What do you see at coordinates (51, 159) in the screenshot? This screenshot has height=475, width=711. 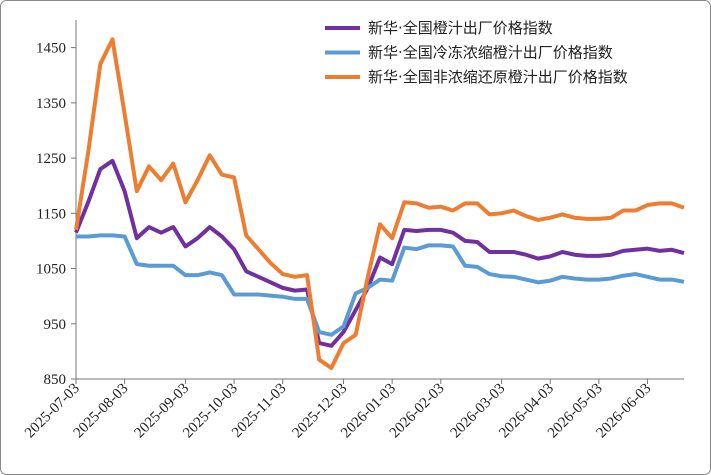 I see `y-tick-label: 1250` at bounding box center [51, 159].